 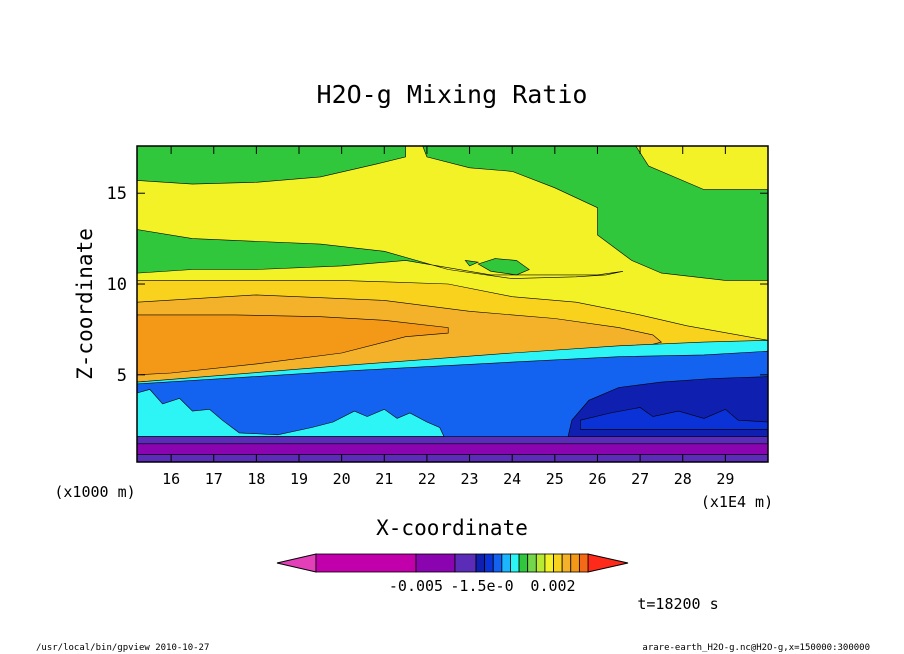 I want to click on x-tick-label-4: 20, so click(x=342, y=479).